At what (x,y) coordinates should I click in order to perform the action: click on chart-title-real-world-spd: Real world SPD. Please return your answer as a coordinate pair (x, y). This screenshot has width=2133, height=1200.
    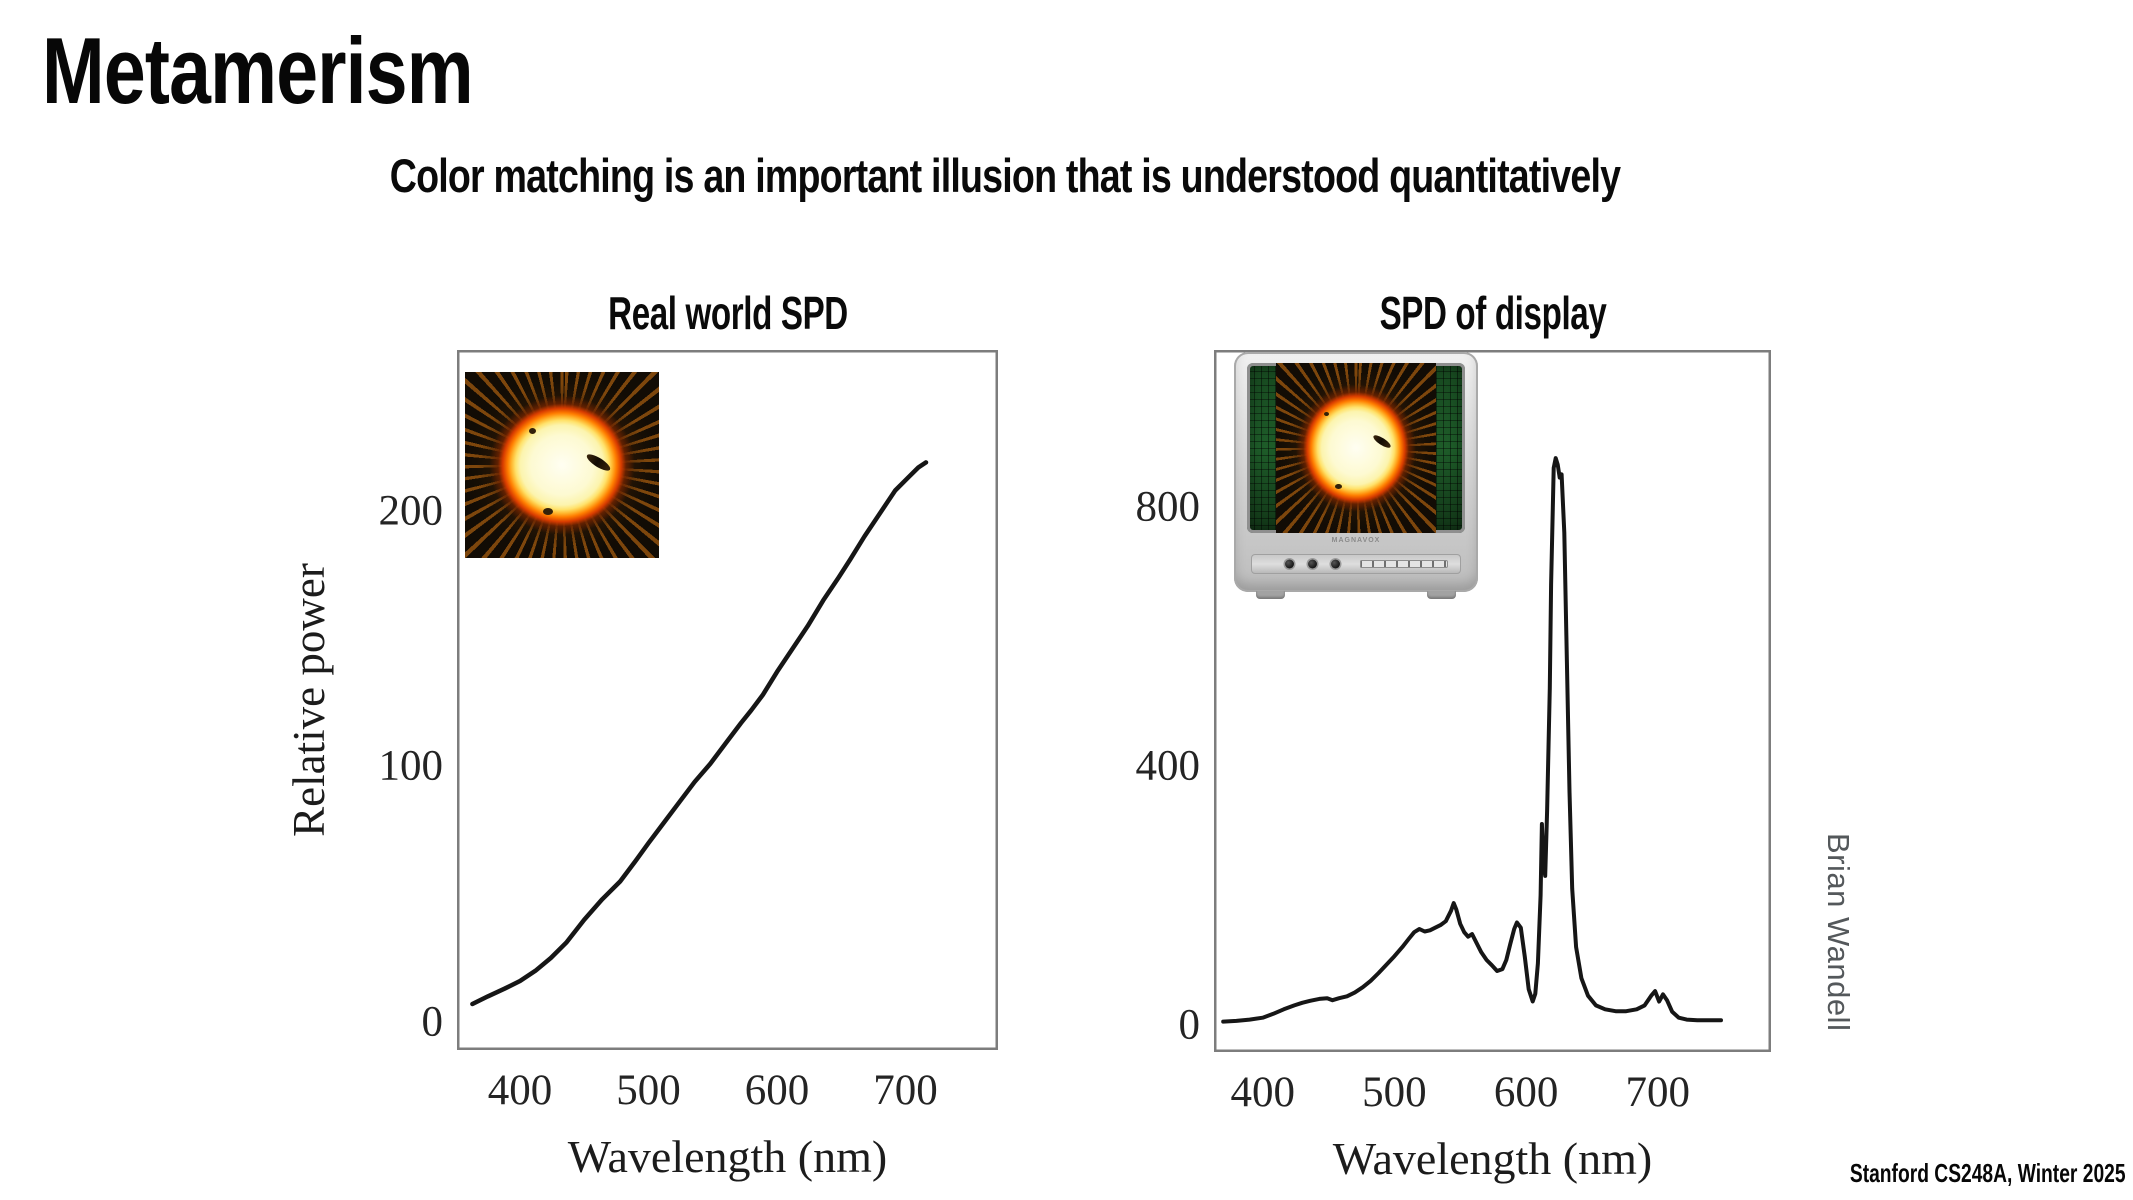
    Looking at the image, I should click on (727, 313).